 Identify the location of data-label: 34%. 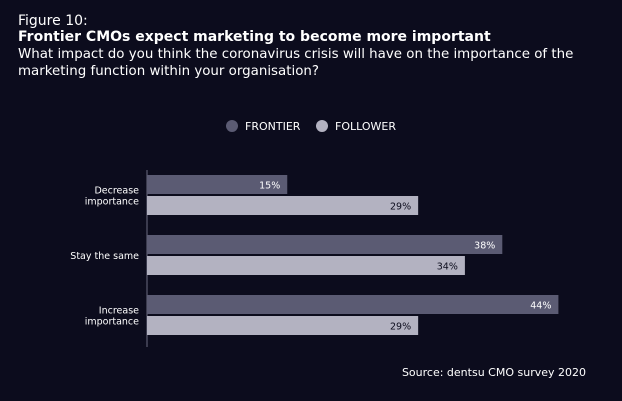
(447, 267).